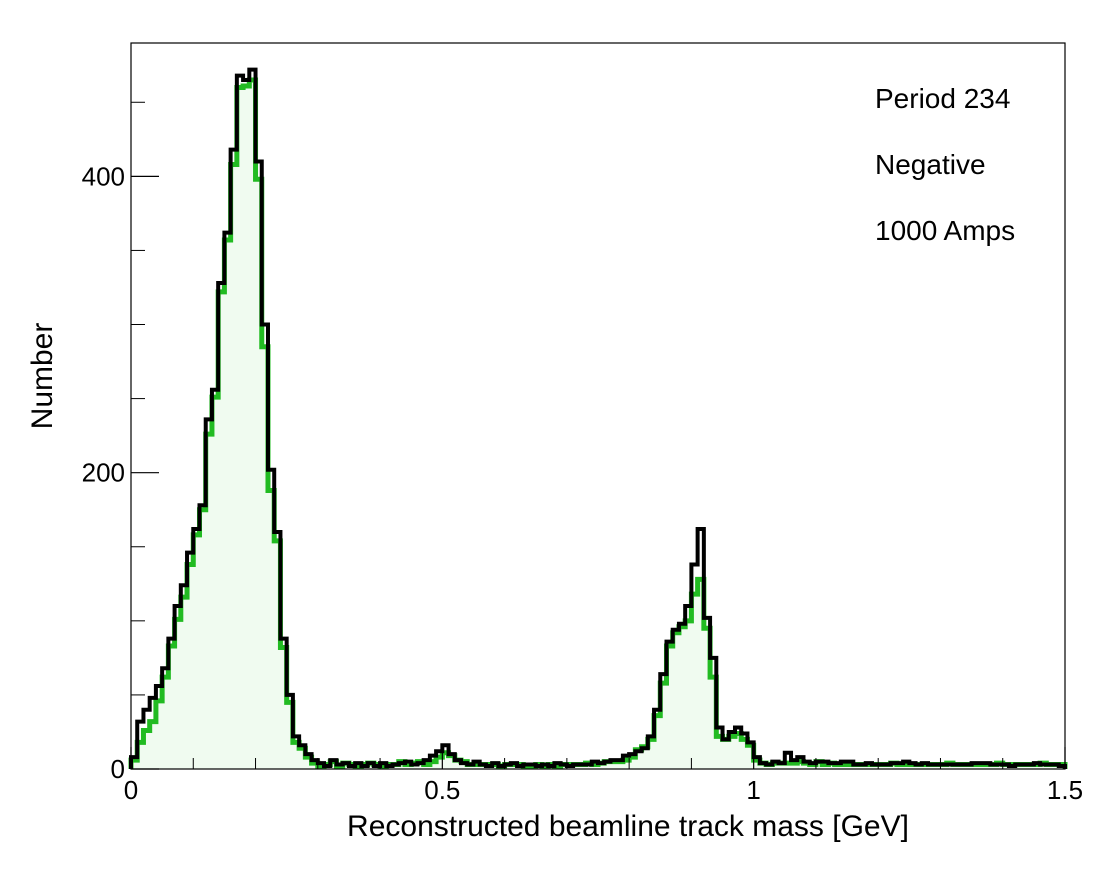  Describe the element at coordinates (442, 790) in the screenshot. I see `x-tick-label: 0.5` at that location.